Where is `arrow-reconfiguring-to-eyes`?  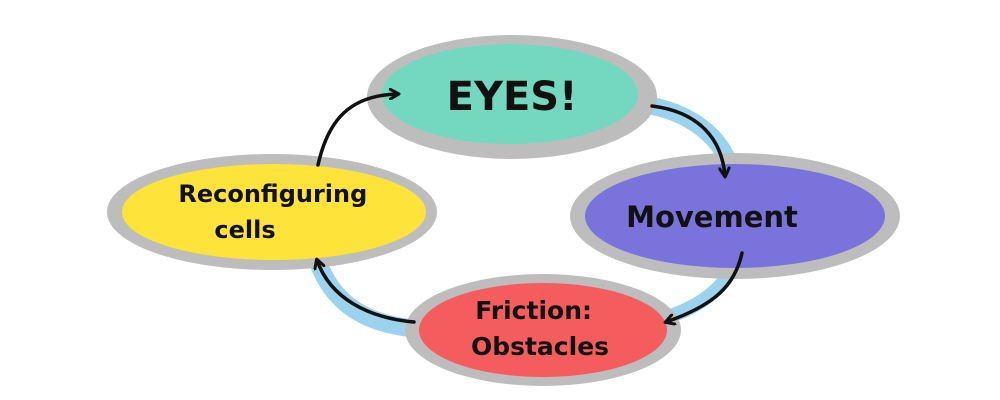 arrow-reconfiguring-to-eyes is located at coordinates (357, 130).